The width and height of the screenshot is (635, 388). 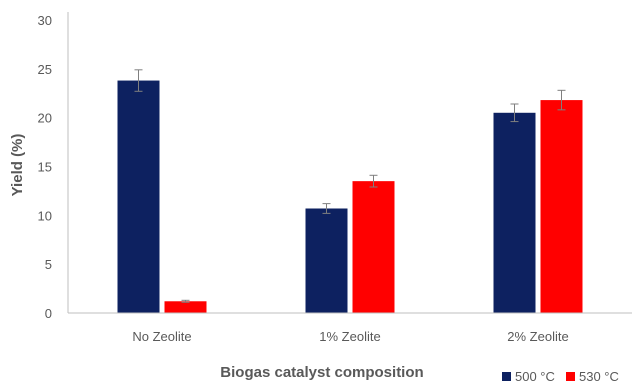 I want to click on legend-label: 530 °C, so click(x=599, y=376).